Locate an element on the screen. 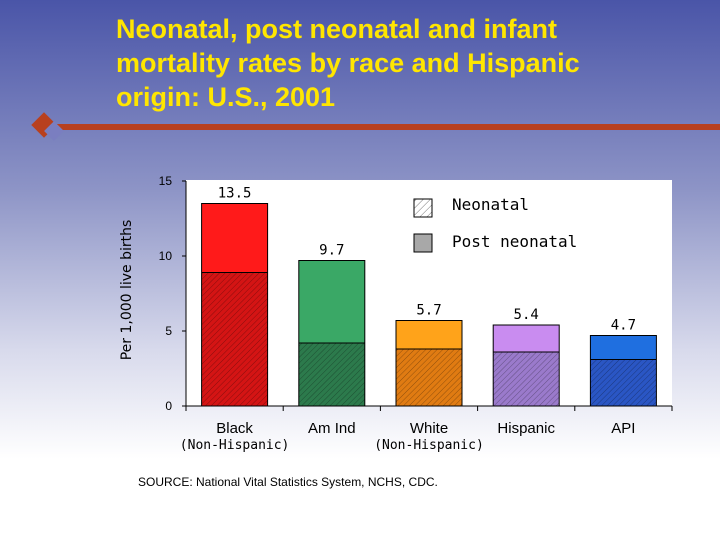  data-label-total: 13.5 is located at coordinates (235, 194).